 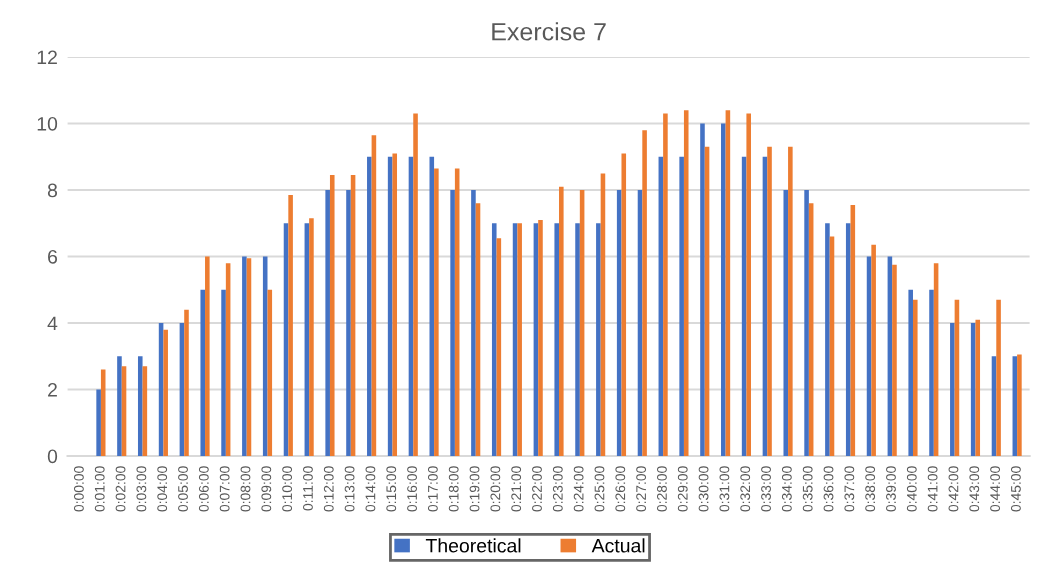 I want to click on y-tick-label: 10, so click(x=47, y=123).